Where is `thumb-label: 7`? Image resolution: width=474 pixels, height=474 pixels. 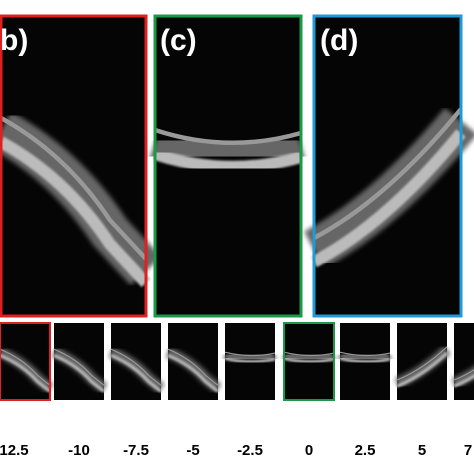
thumb-label: 7 is located at coordinates (468, 450).